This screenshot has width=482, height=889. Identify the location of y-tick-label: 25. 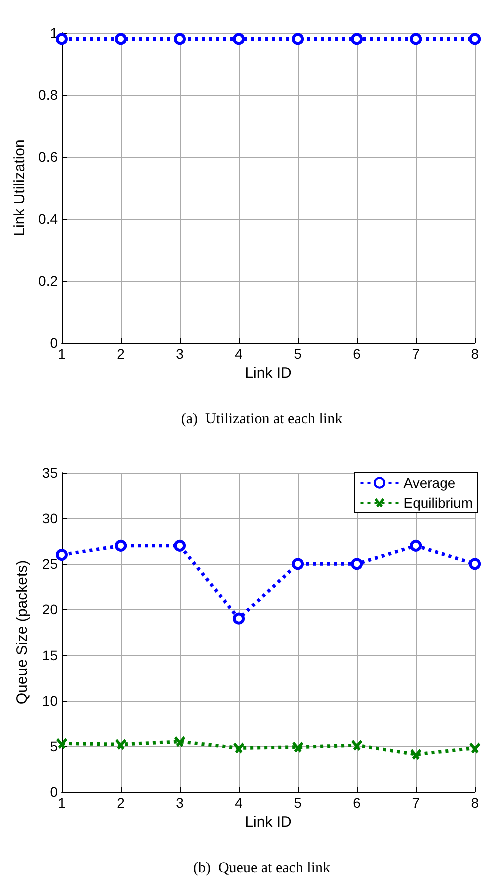
(50, 564).